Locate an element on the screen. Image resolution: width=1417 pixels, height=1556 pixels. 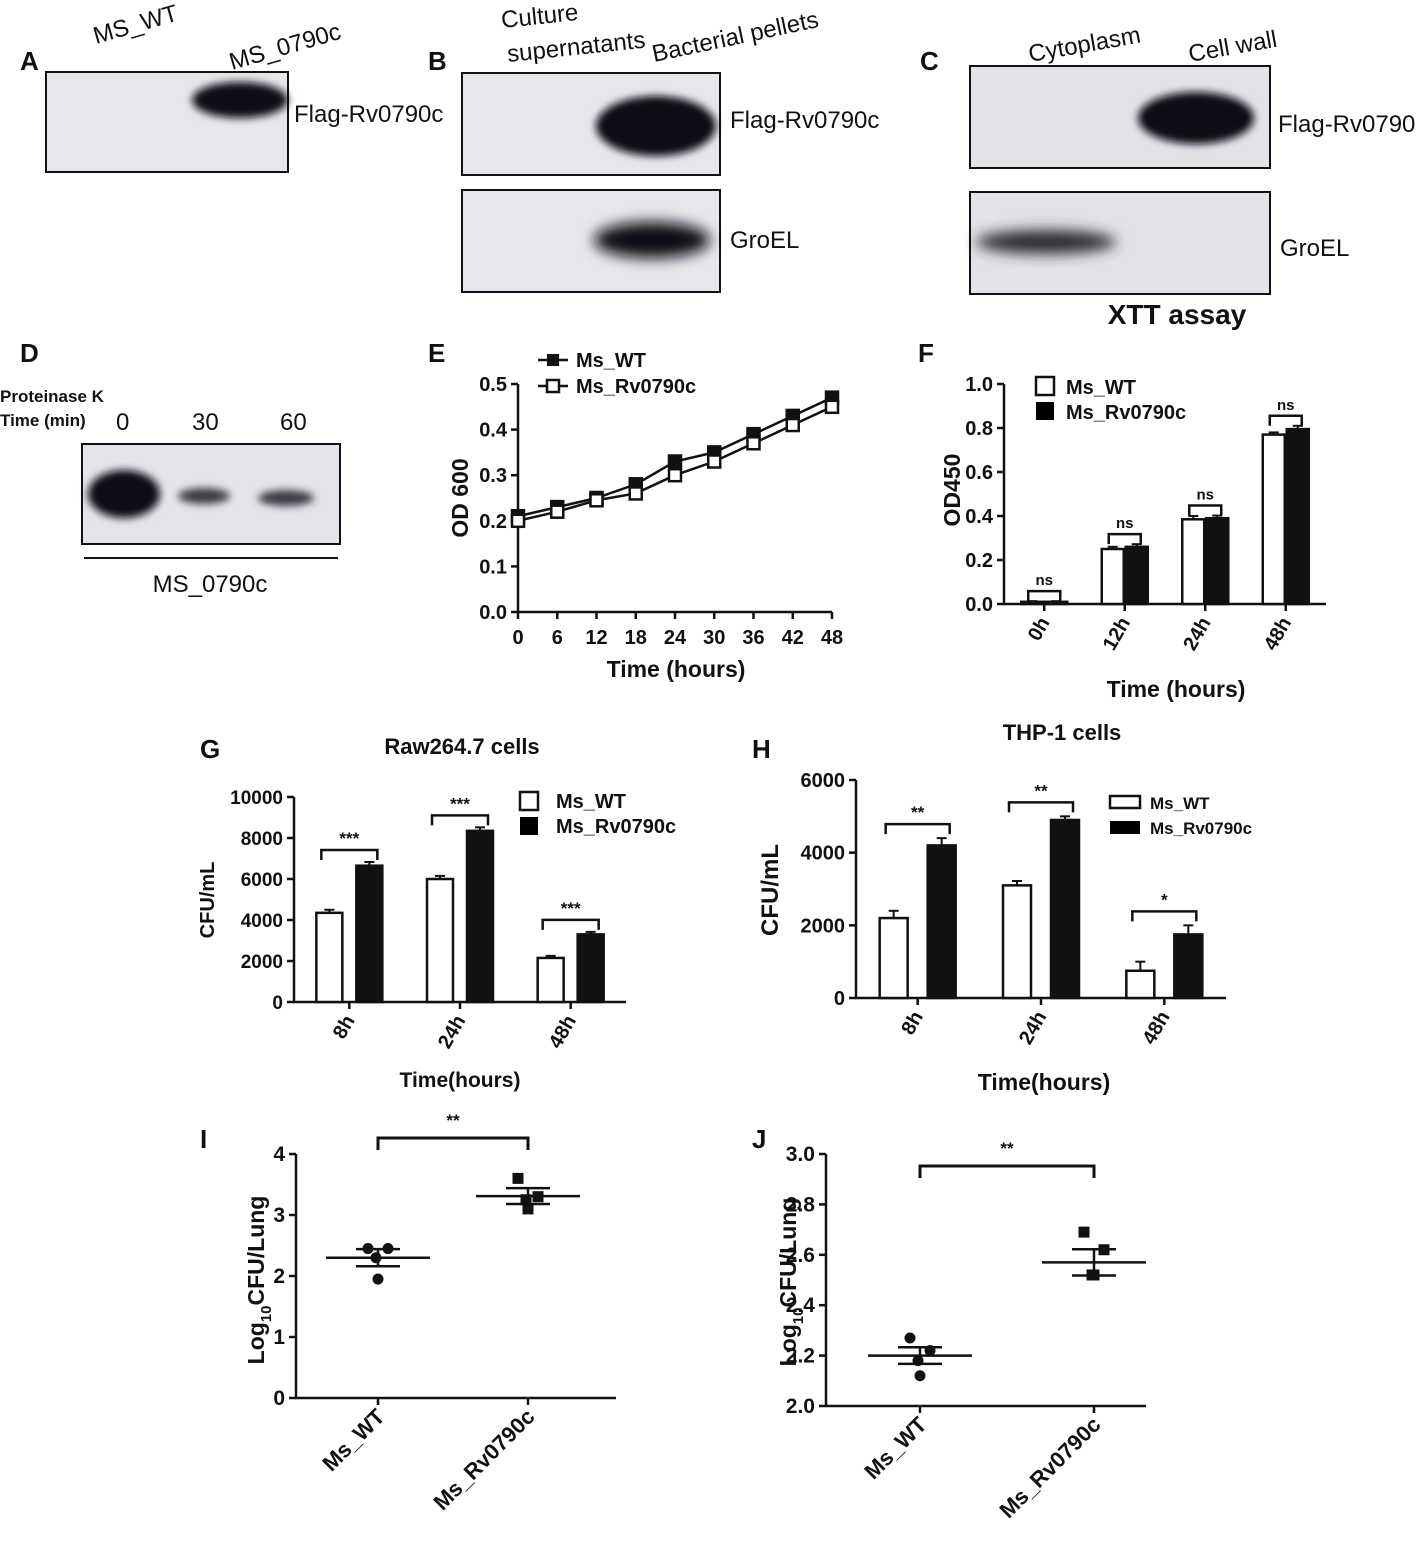
y-tick-label: 0.3 is located at coordinates (493, 476).